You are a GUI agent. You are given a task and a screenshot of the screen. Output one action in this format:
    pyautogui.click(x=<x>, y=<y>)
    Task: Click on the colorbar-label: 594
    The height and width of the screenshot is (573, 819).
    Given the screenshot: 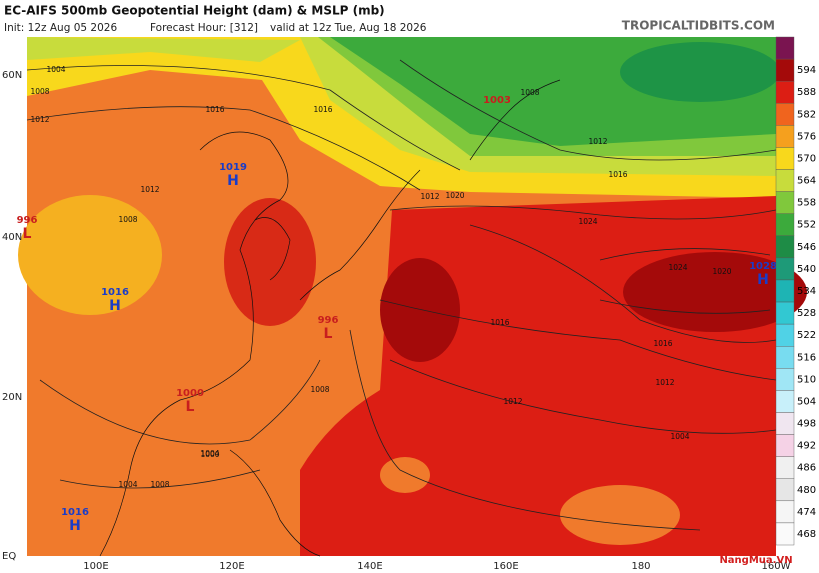 What is the action you would take?
    pyautogui.click(x=806, y=70)
    